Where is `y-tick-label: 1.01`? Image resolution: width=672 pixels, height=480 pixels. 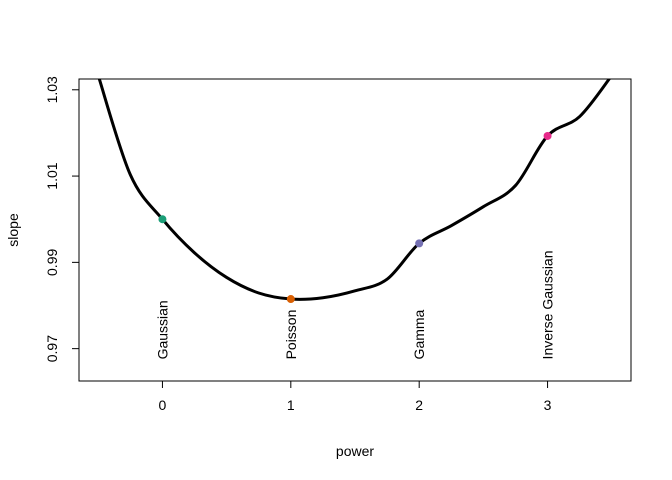
y-tick-label: 1.01 is located at coordinates (52, 175).